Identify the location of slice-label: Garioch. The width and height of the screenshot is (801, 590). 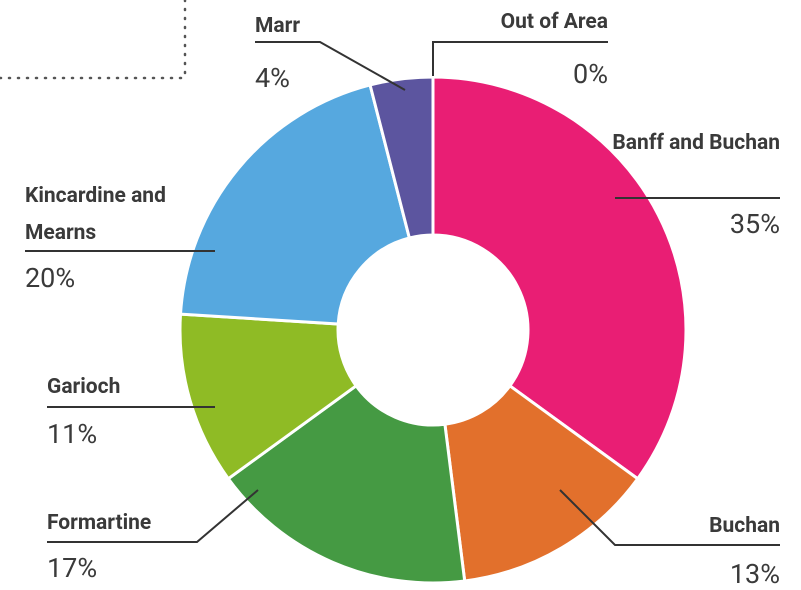
(84, 387).